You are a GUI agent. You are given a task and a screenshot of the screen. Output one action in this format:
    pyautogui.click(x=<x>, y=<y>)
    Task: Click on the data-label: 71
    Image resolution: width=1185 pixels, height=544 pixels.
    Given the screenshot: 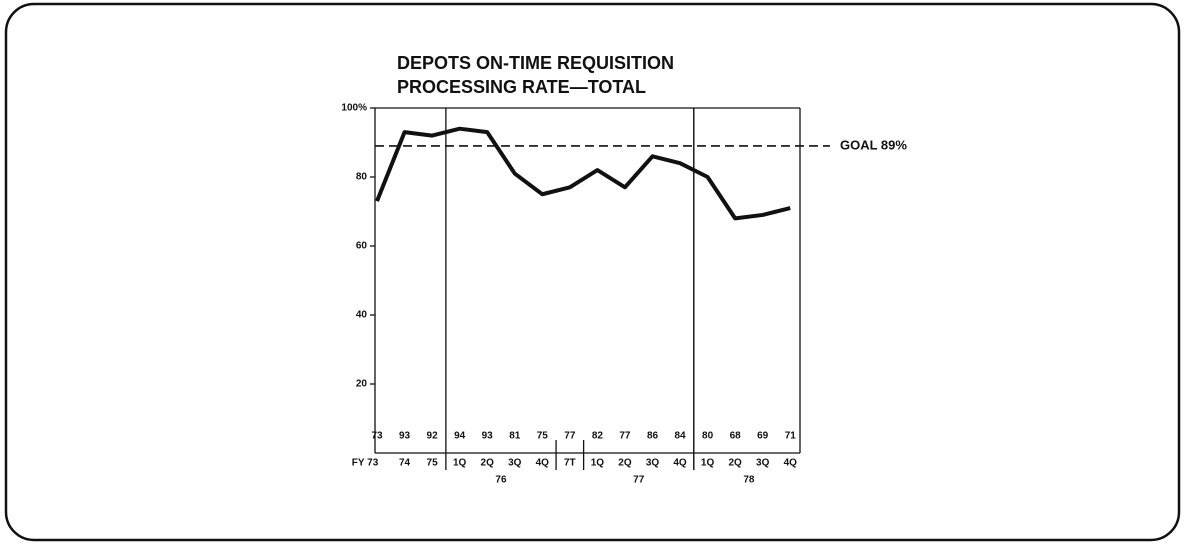 What is the action you would take?
    pyautogui.click(x=791, y=436)
    